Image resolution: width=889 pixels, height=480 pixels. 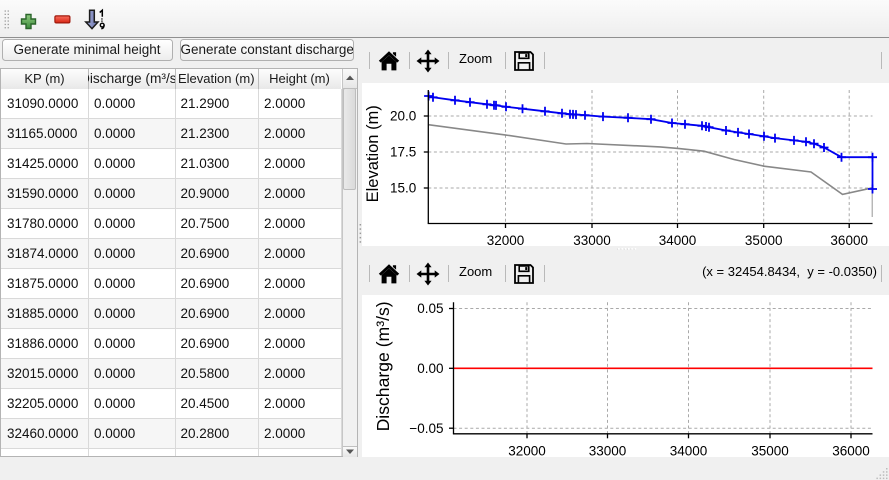 I want to click on svg-text: −0.05, so click(x=426, y=428).